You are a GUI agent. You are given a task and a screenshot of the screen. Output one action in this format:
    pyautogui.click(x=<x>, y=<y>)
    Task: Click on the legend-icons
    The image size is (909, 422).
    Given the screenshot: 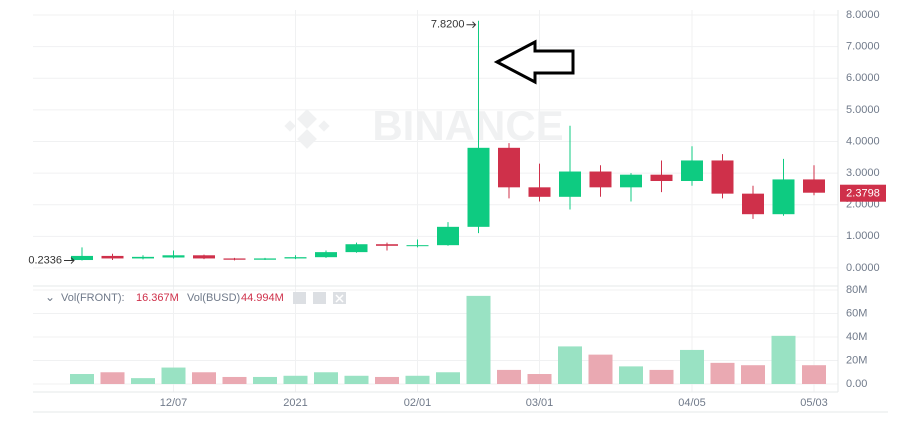 What is the action you would take?
    pyautogui.click(x=319, y=298)
    